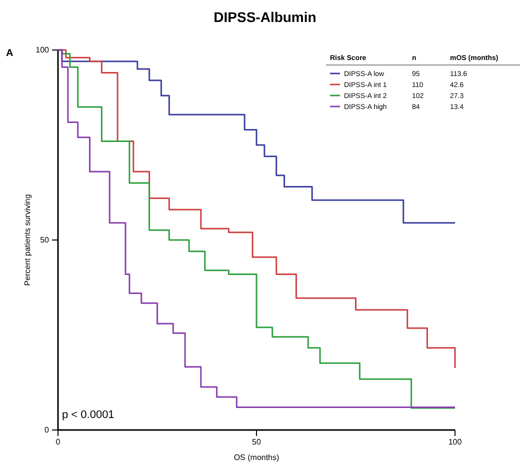 Image resolution: width=531 pixels, height=466 pixels. Describe the element at coordinates (45, 240) in the screenshot. I see `y-tick-label: 50` at that location.